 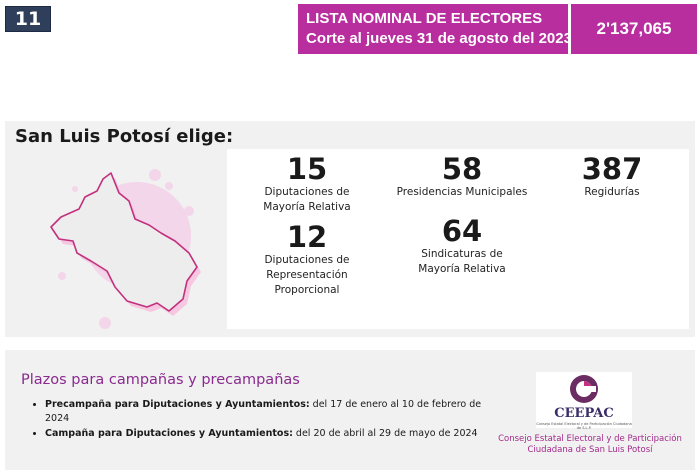 I want to click on ceepac-emblem-icon, so click(x=584, y=389).